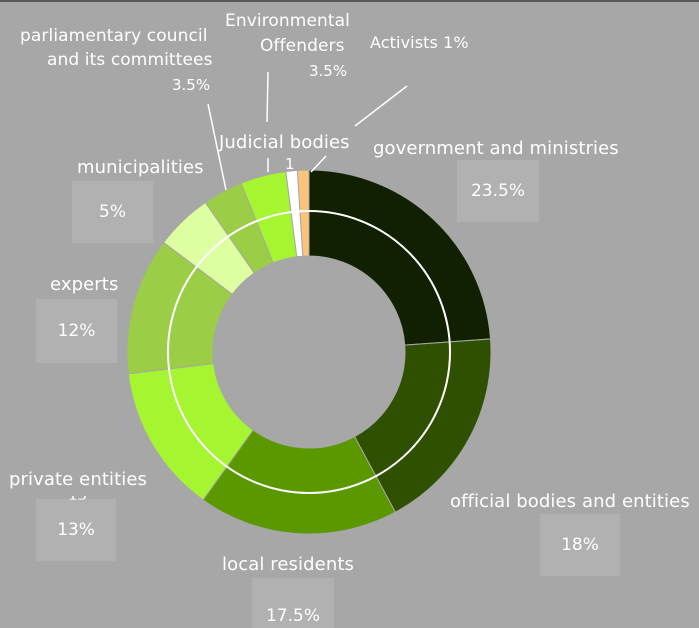 Image resolution: width=699 pixels, height=628 pixels. Describe the element at coordinates (76, 530) in the screenshot. I see `label-private-pct: 13%` at that location.